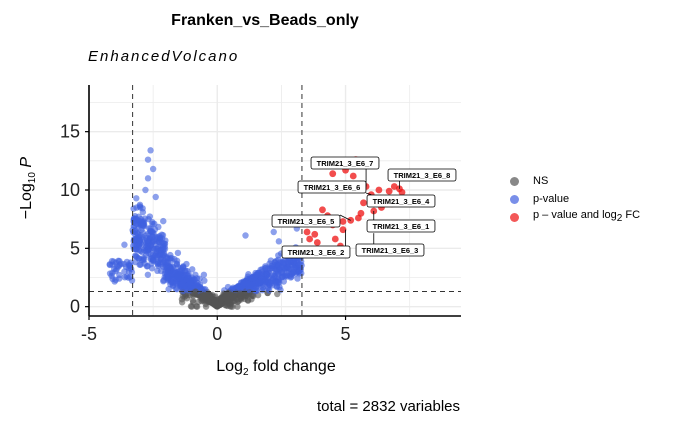  Describe the element at coordinates (164, 56) in the screenshot. I see `chart-subtitle: EnhancedVolcano` at that location.